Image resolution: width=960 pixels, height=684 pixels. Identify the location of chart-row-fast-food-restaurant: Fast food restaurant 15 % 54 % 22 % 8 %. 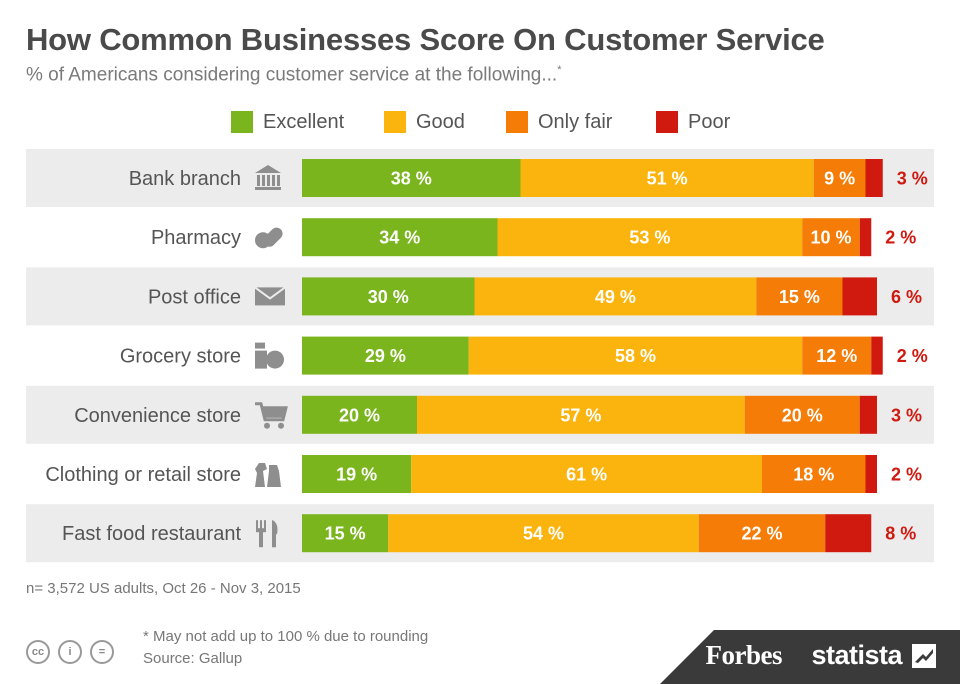
(480, 533).